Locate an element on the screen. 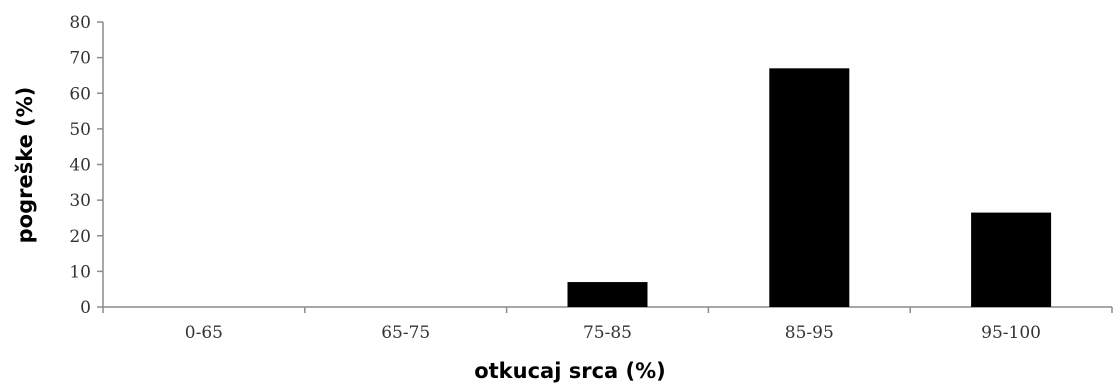  x-axis: 0-65 65-75 75-85 85-95 95-100 is located at coordinates (607, 324).